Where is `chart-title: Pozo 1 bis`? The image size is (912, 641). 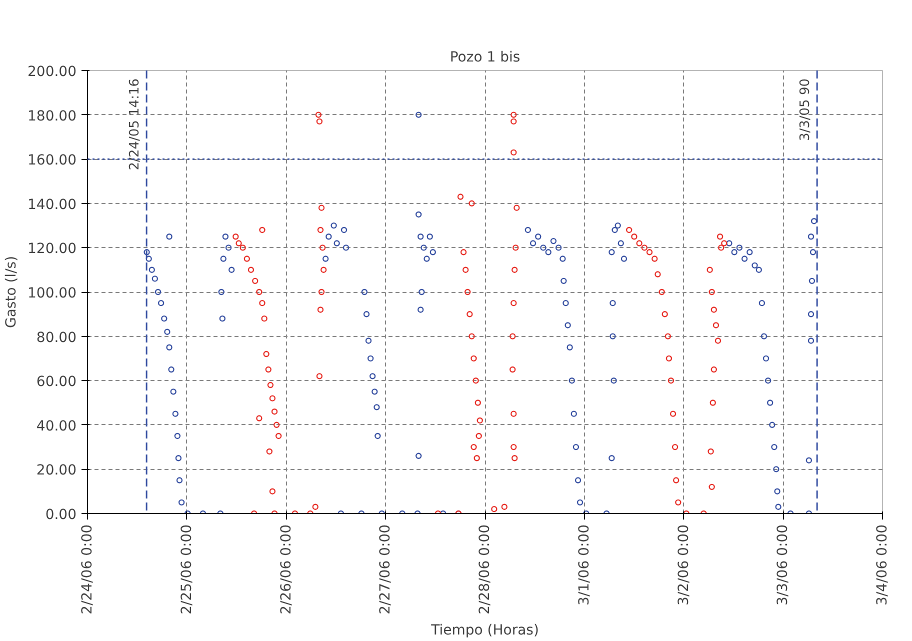
chart-title: Pozo 1 bis is located at coordinates (485, 58).